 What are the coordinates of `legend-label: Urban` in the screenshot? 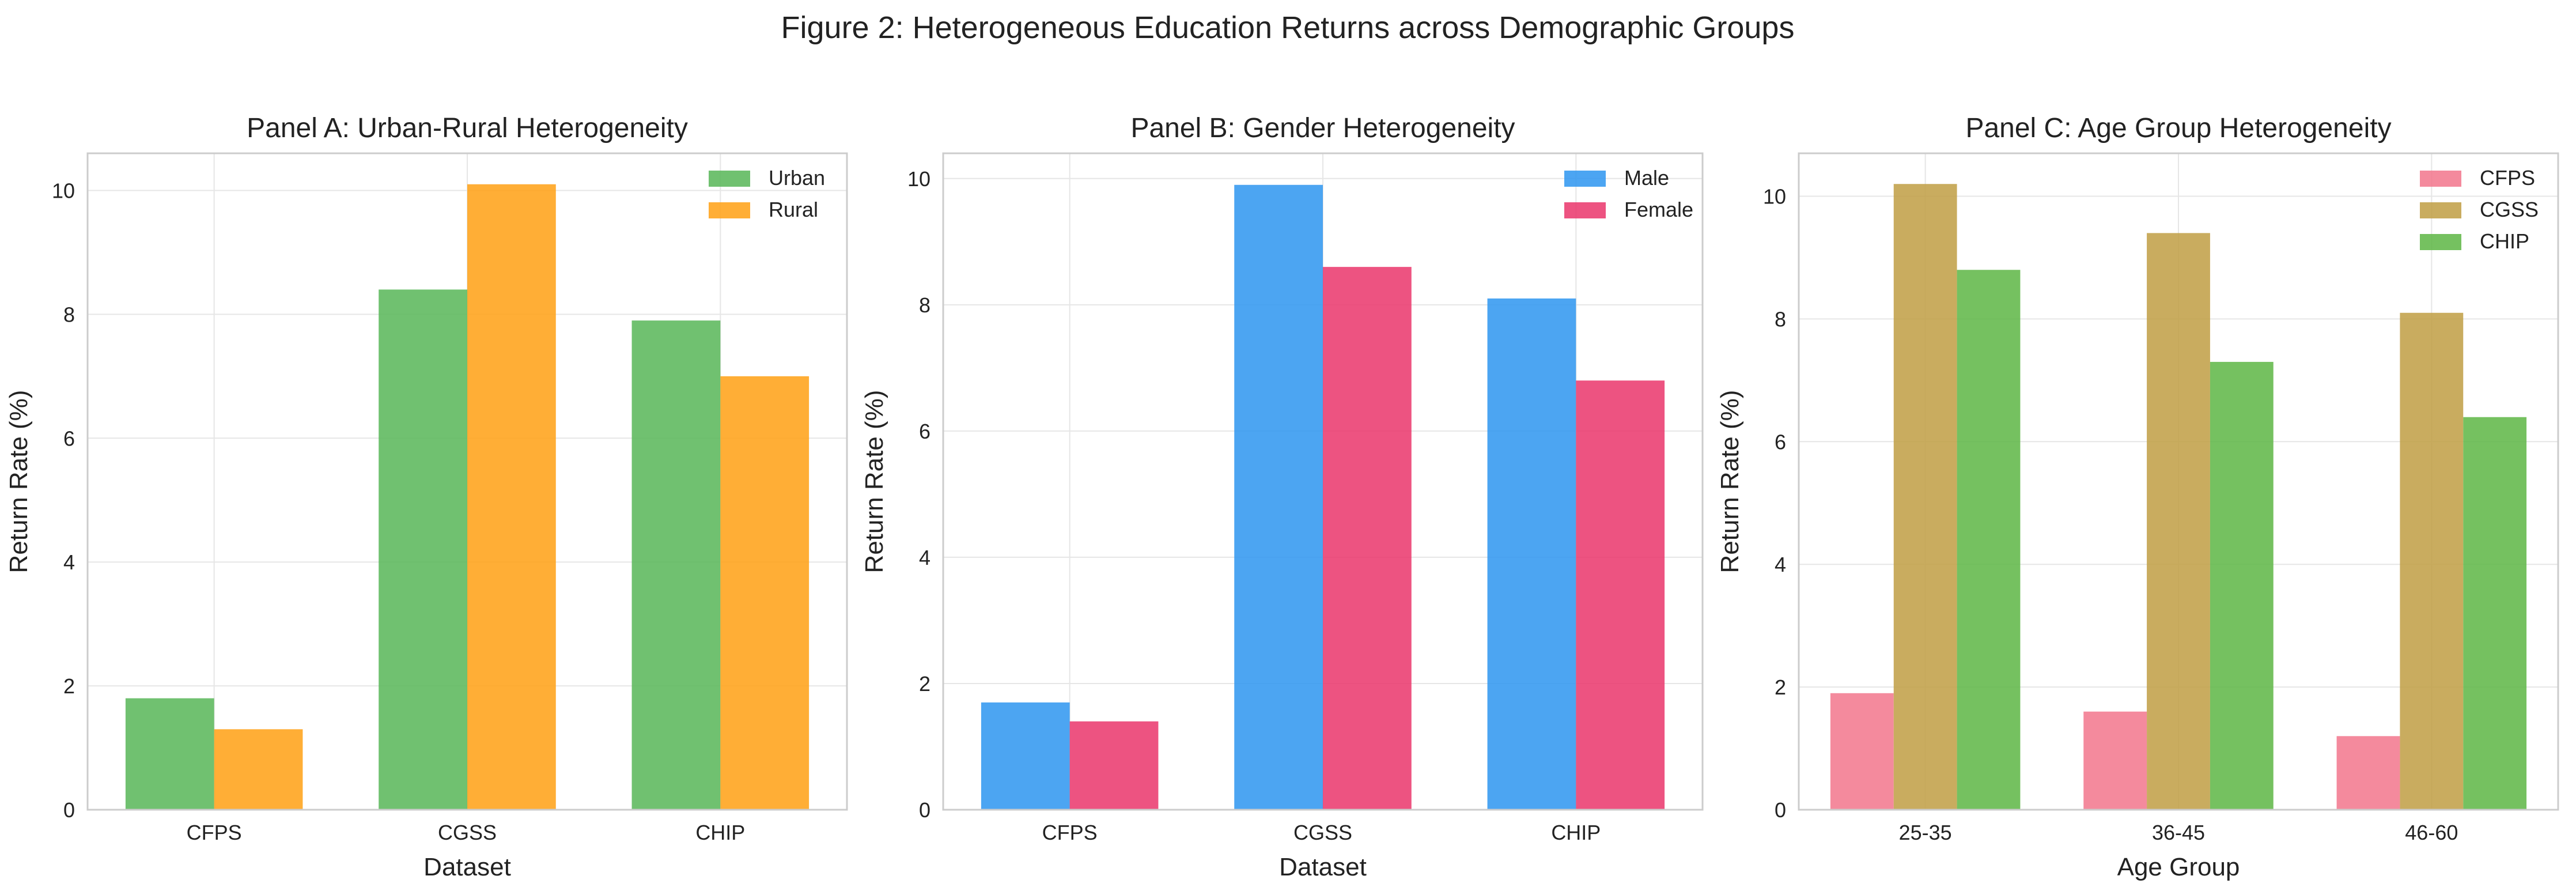 It's located at (797, 178).